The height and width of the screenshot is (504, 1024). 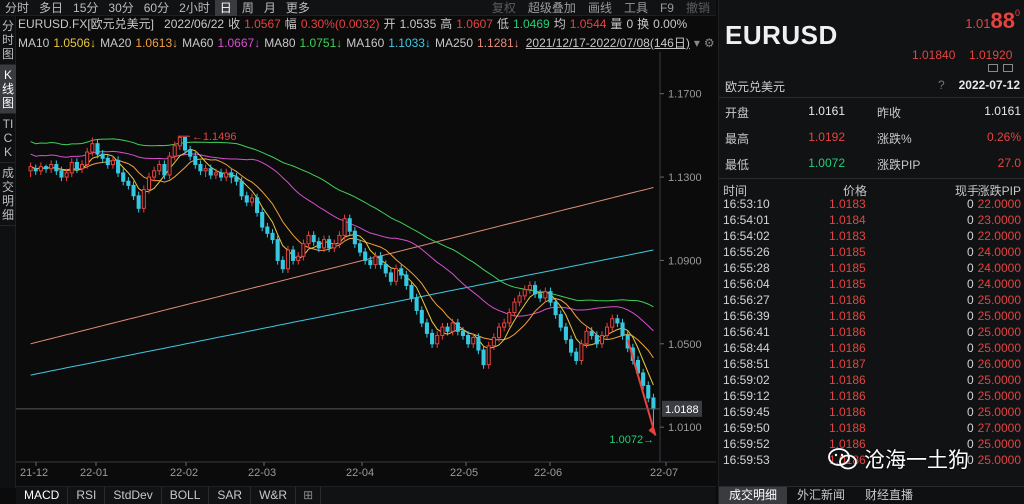 What do you see at coordinates (156, 7) in the screenshot?
I see `period-60min: 60分` at bounding box center [156, 7].